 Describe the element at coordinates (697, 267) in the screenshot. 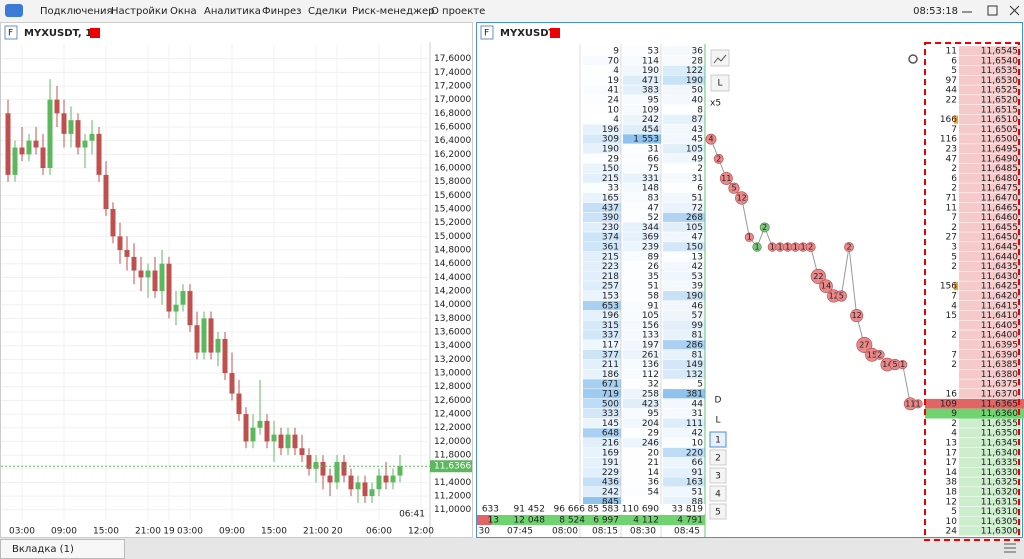

I see `cluster-volume: 42` at that location.